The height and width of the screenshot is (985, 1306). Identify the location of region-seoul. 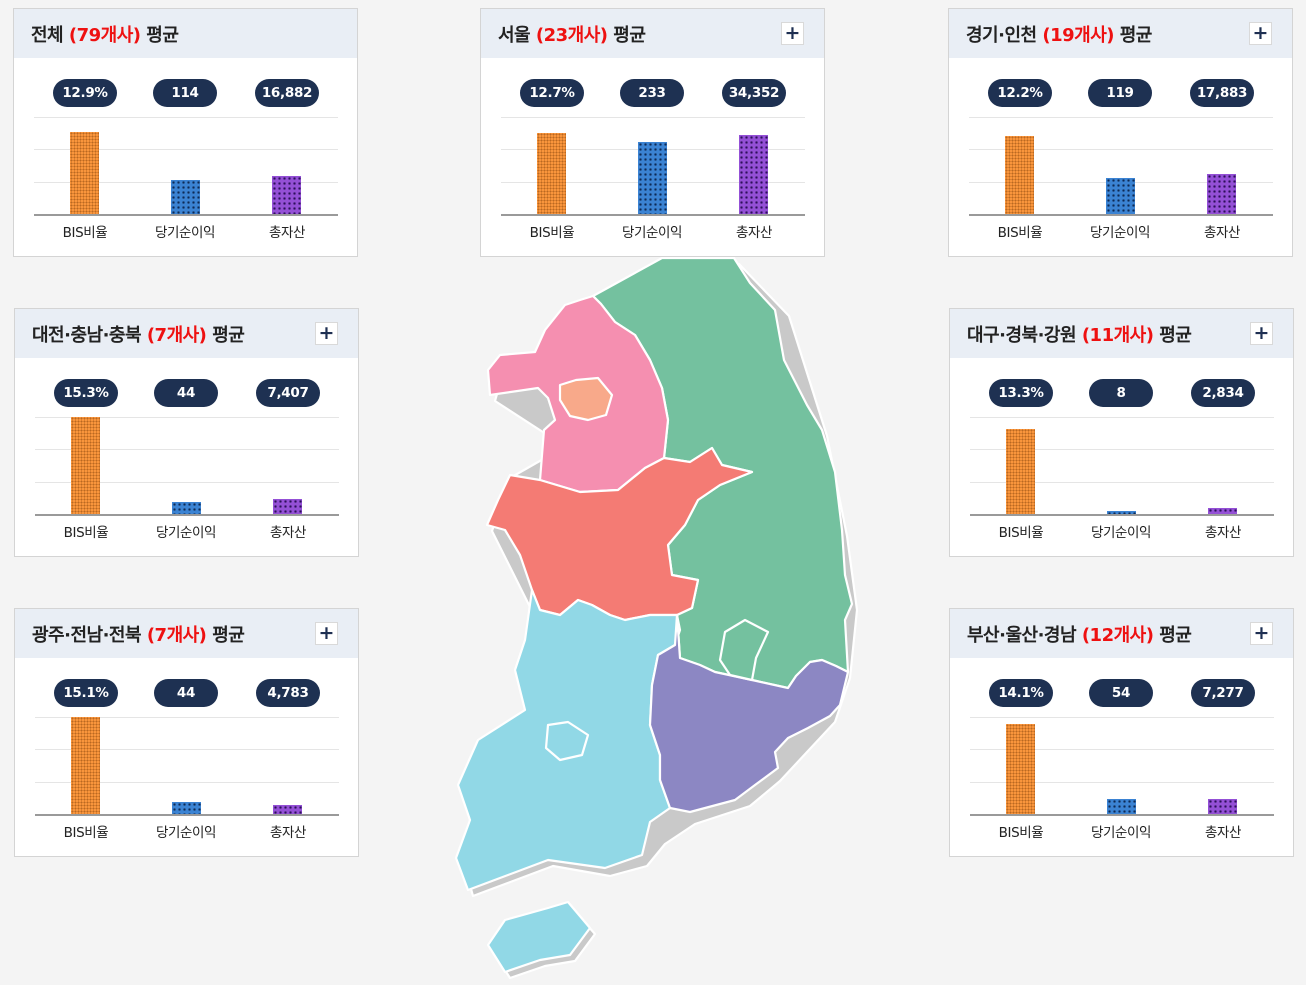
(586, 399).